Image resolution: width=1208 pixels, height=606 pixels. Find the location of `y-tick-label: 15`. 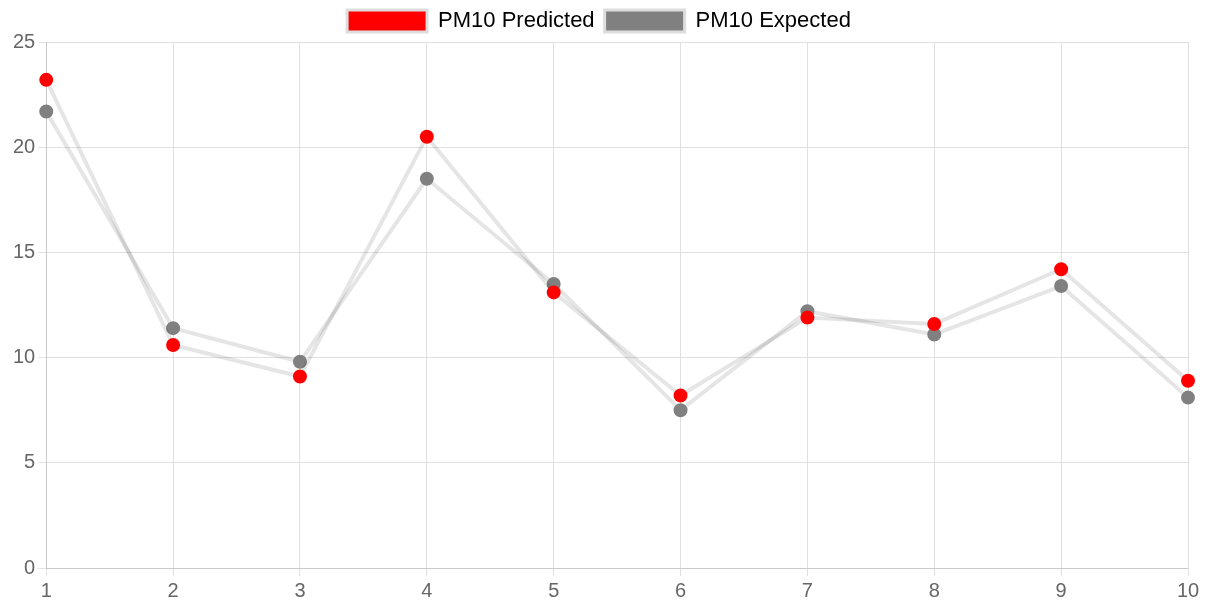

y-tick-label: 15 is located at coordinates (24, 250).